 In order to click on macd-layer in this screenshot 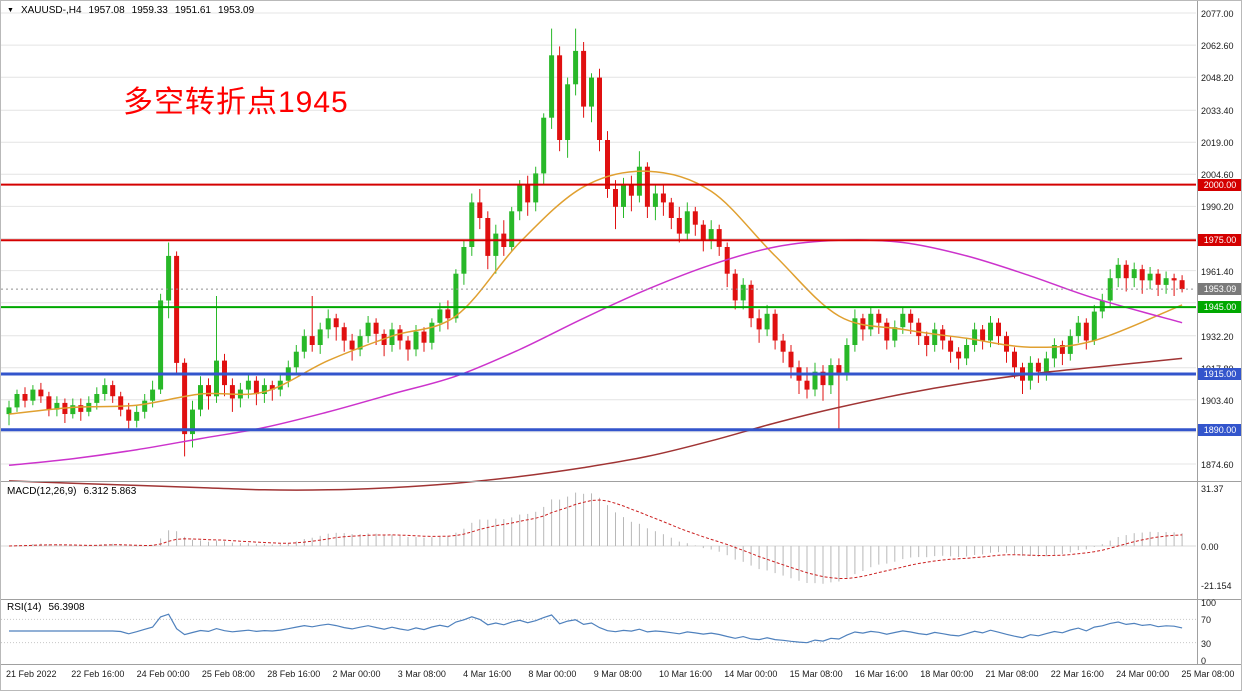, I will do `click(598, 538)`.